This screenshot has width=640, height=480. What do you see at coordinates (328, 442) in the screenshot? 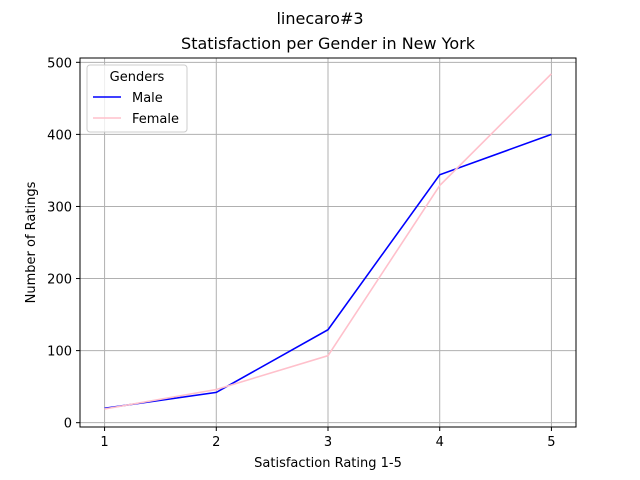
I see `x-tick-label: 3` at bounding box center [328, 442].